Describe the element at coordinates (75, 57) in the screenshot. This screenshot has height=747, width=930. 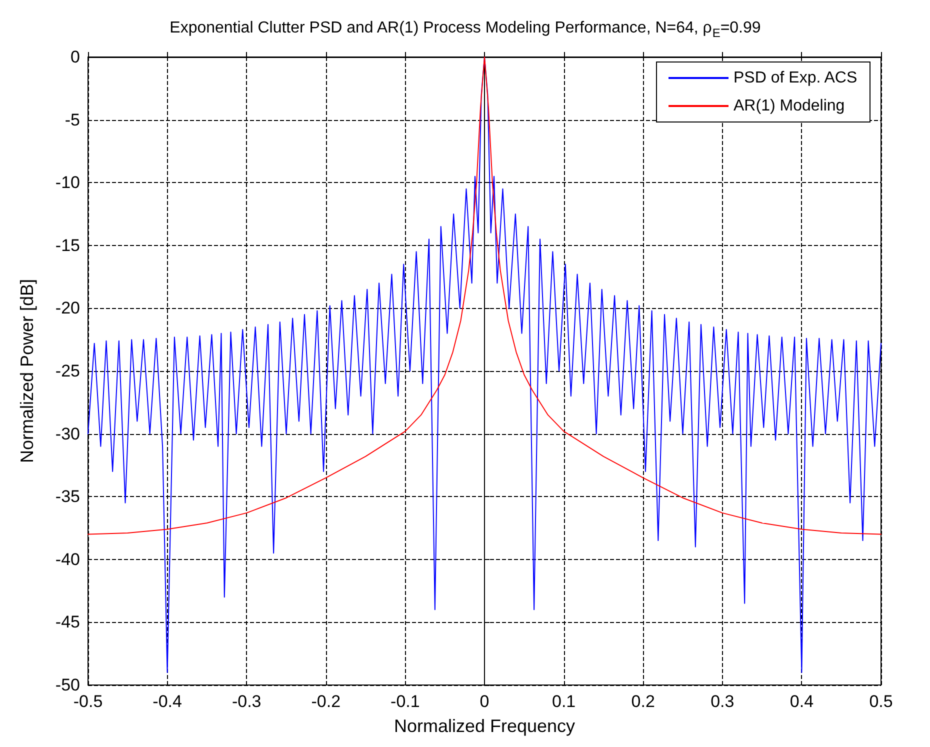
I see `y-tick-label: 0` at that location.